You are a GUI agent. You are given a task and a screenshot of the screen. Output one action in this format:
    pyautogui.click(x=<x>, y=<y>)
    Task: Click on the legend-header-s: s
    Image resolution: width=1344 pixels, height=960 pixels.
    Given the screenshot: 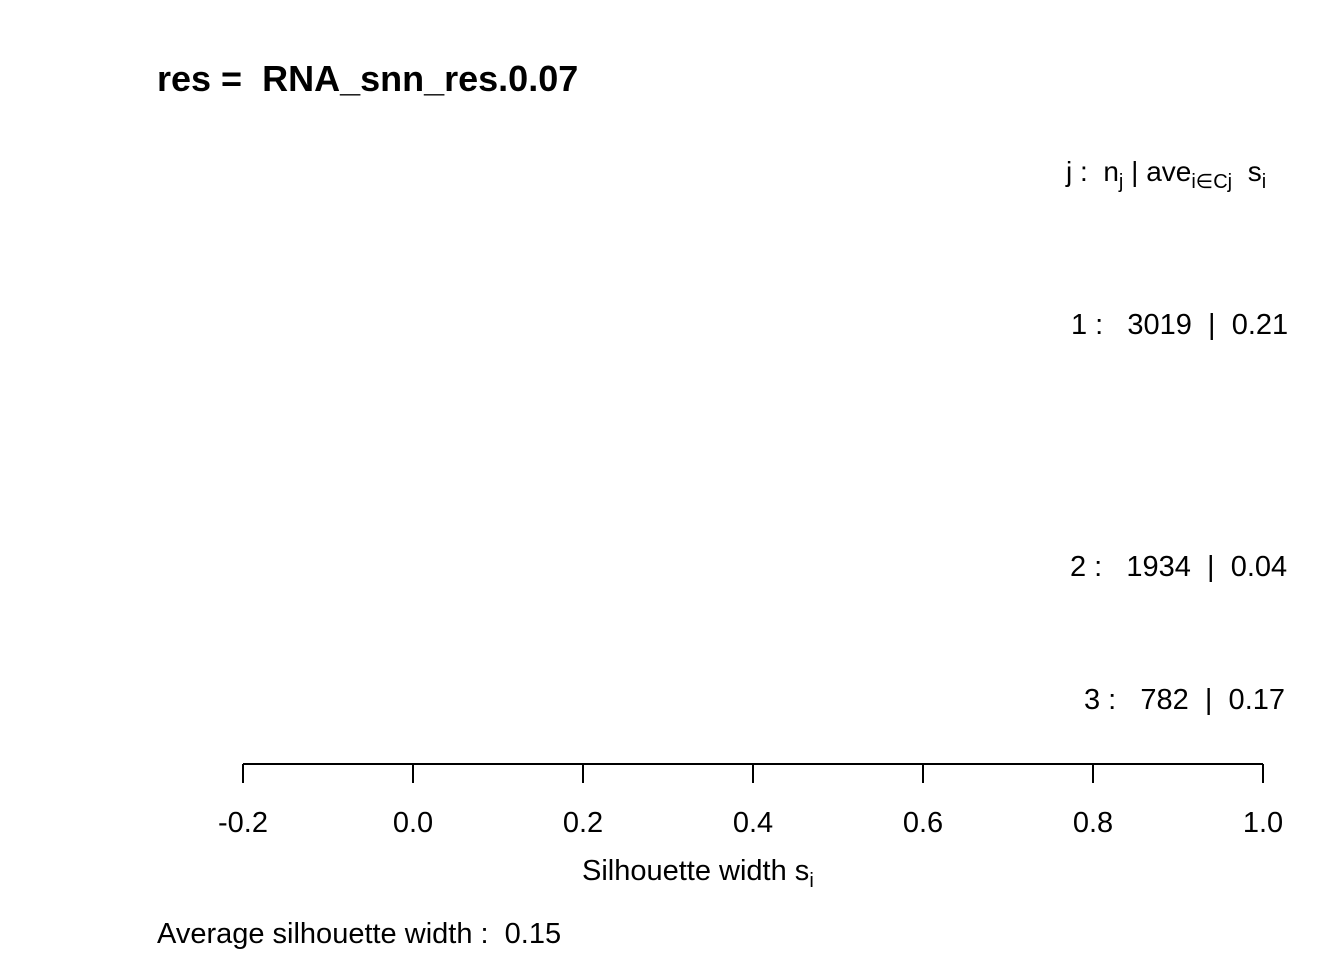 What is the action you would take?
    pyautogui.click(x=1254, y=171)
    